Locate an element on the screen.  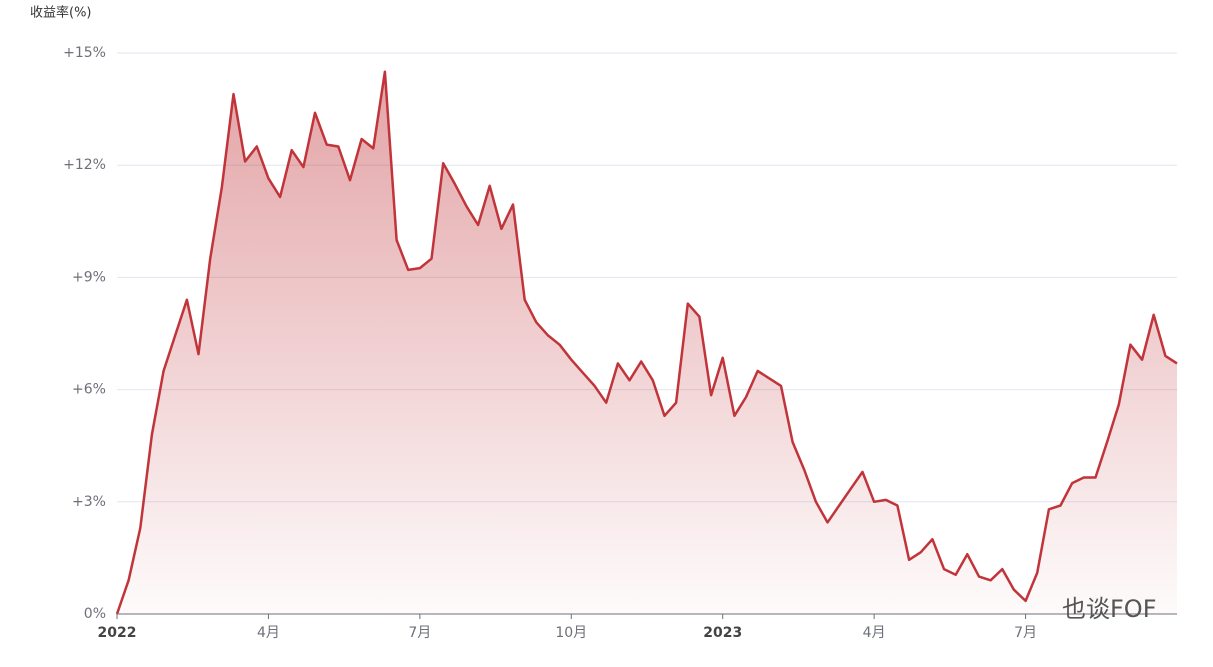
y-tick-label: 0% is located at coordinates (95, 614).